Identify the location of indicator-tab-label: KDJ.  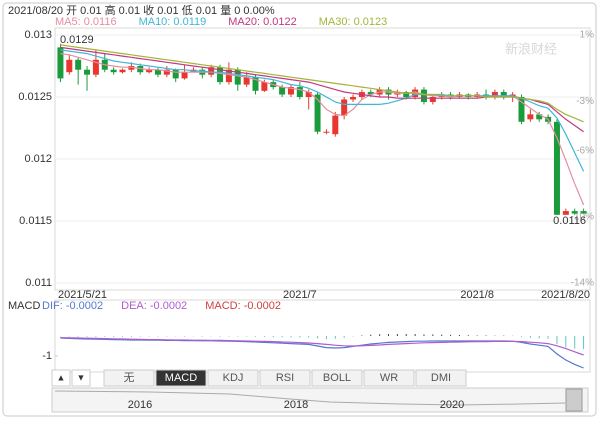
(233, 378).